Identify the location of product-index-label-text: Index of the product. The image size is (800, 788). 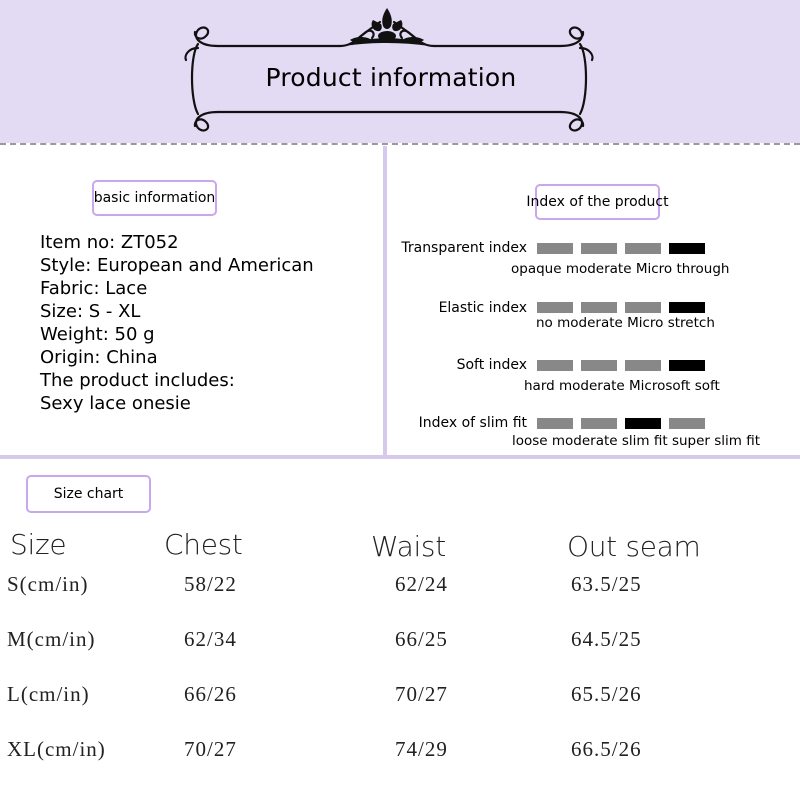
(597, 202).